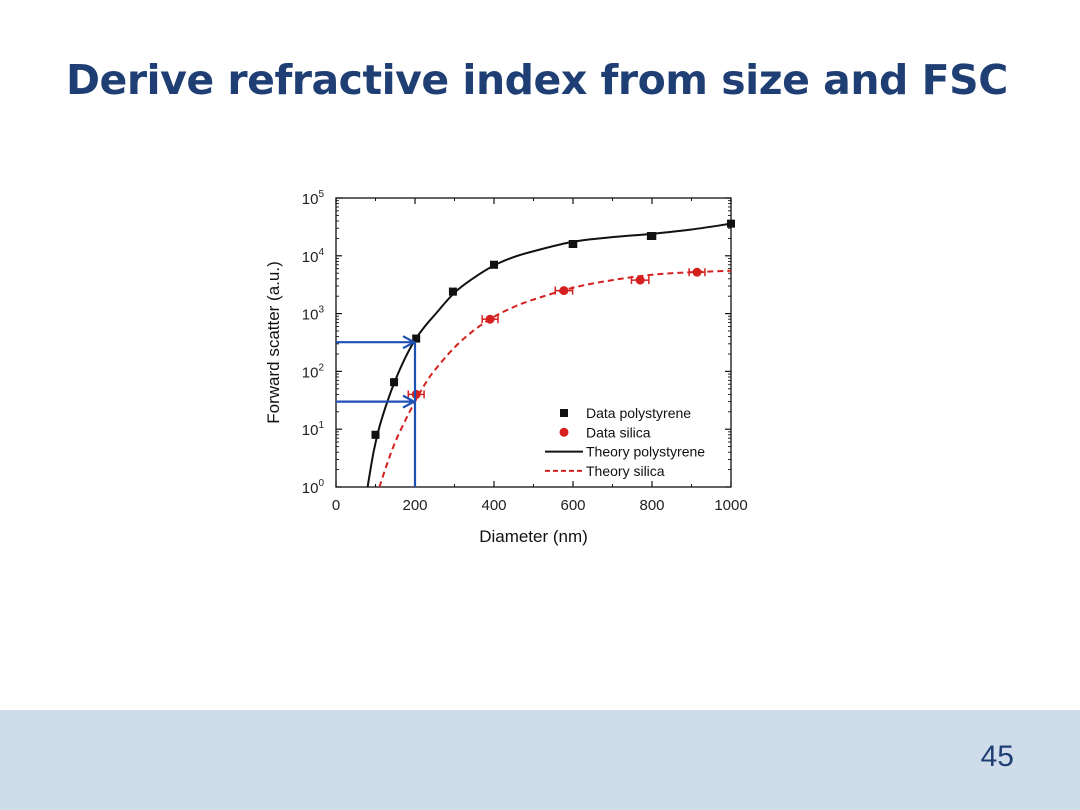 Image resolution: width=1080 pixels, height=810 pixels. I want to click on y-tick-label: 10⁵, so click(313, 198).